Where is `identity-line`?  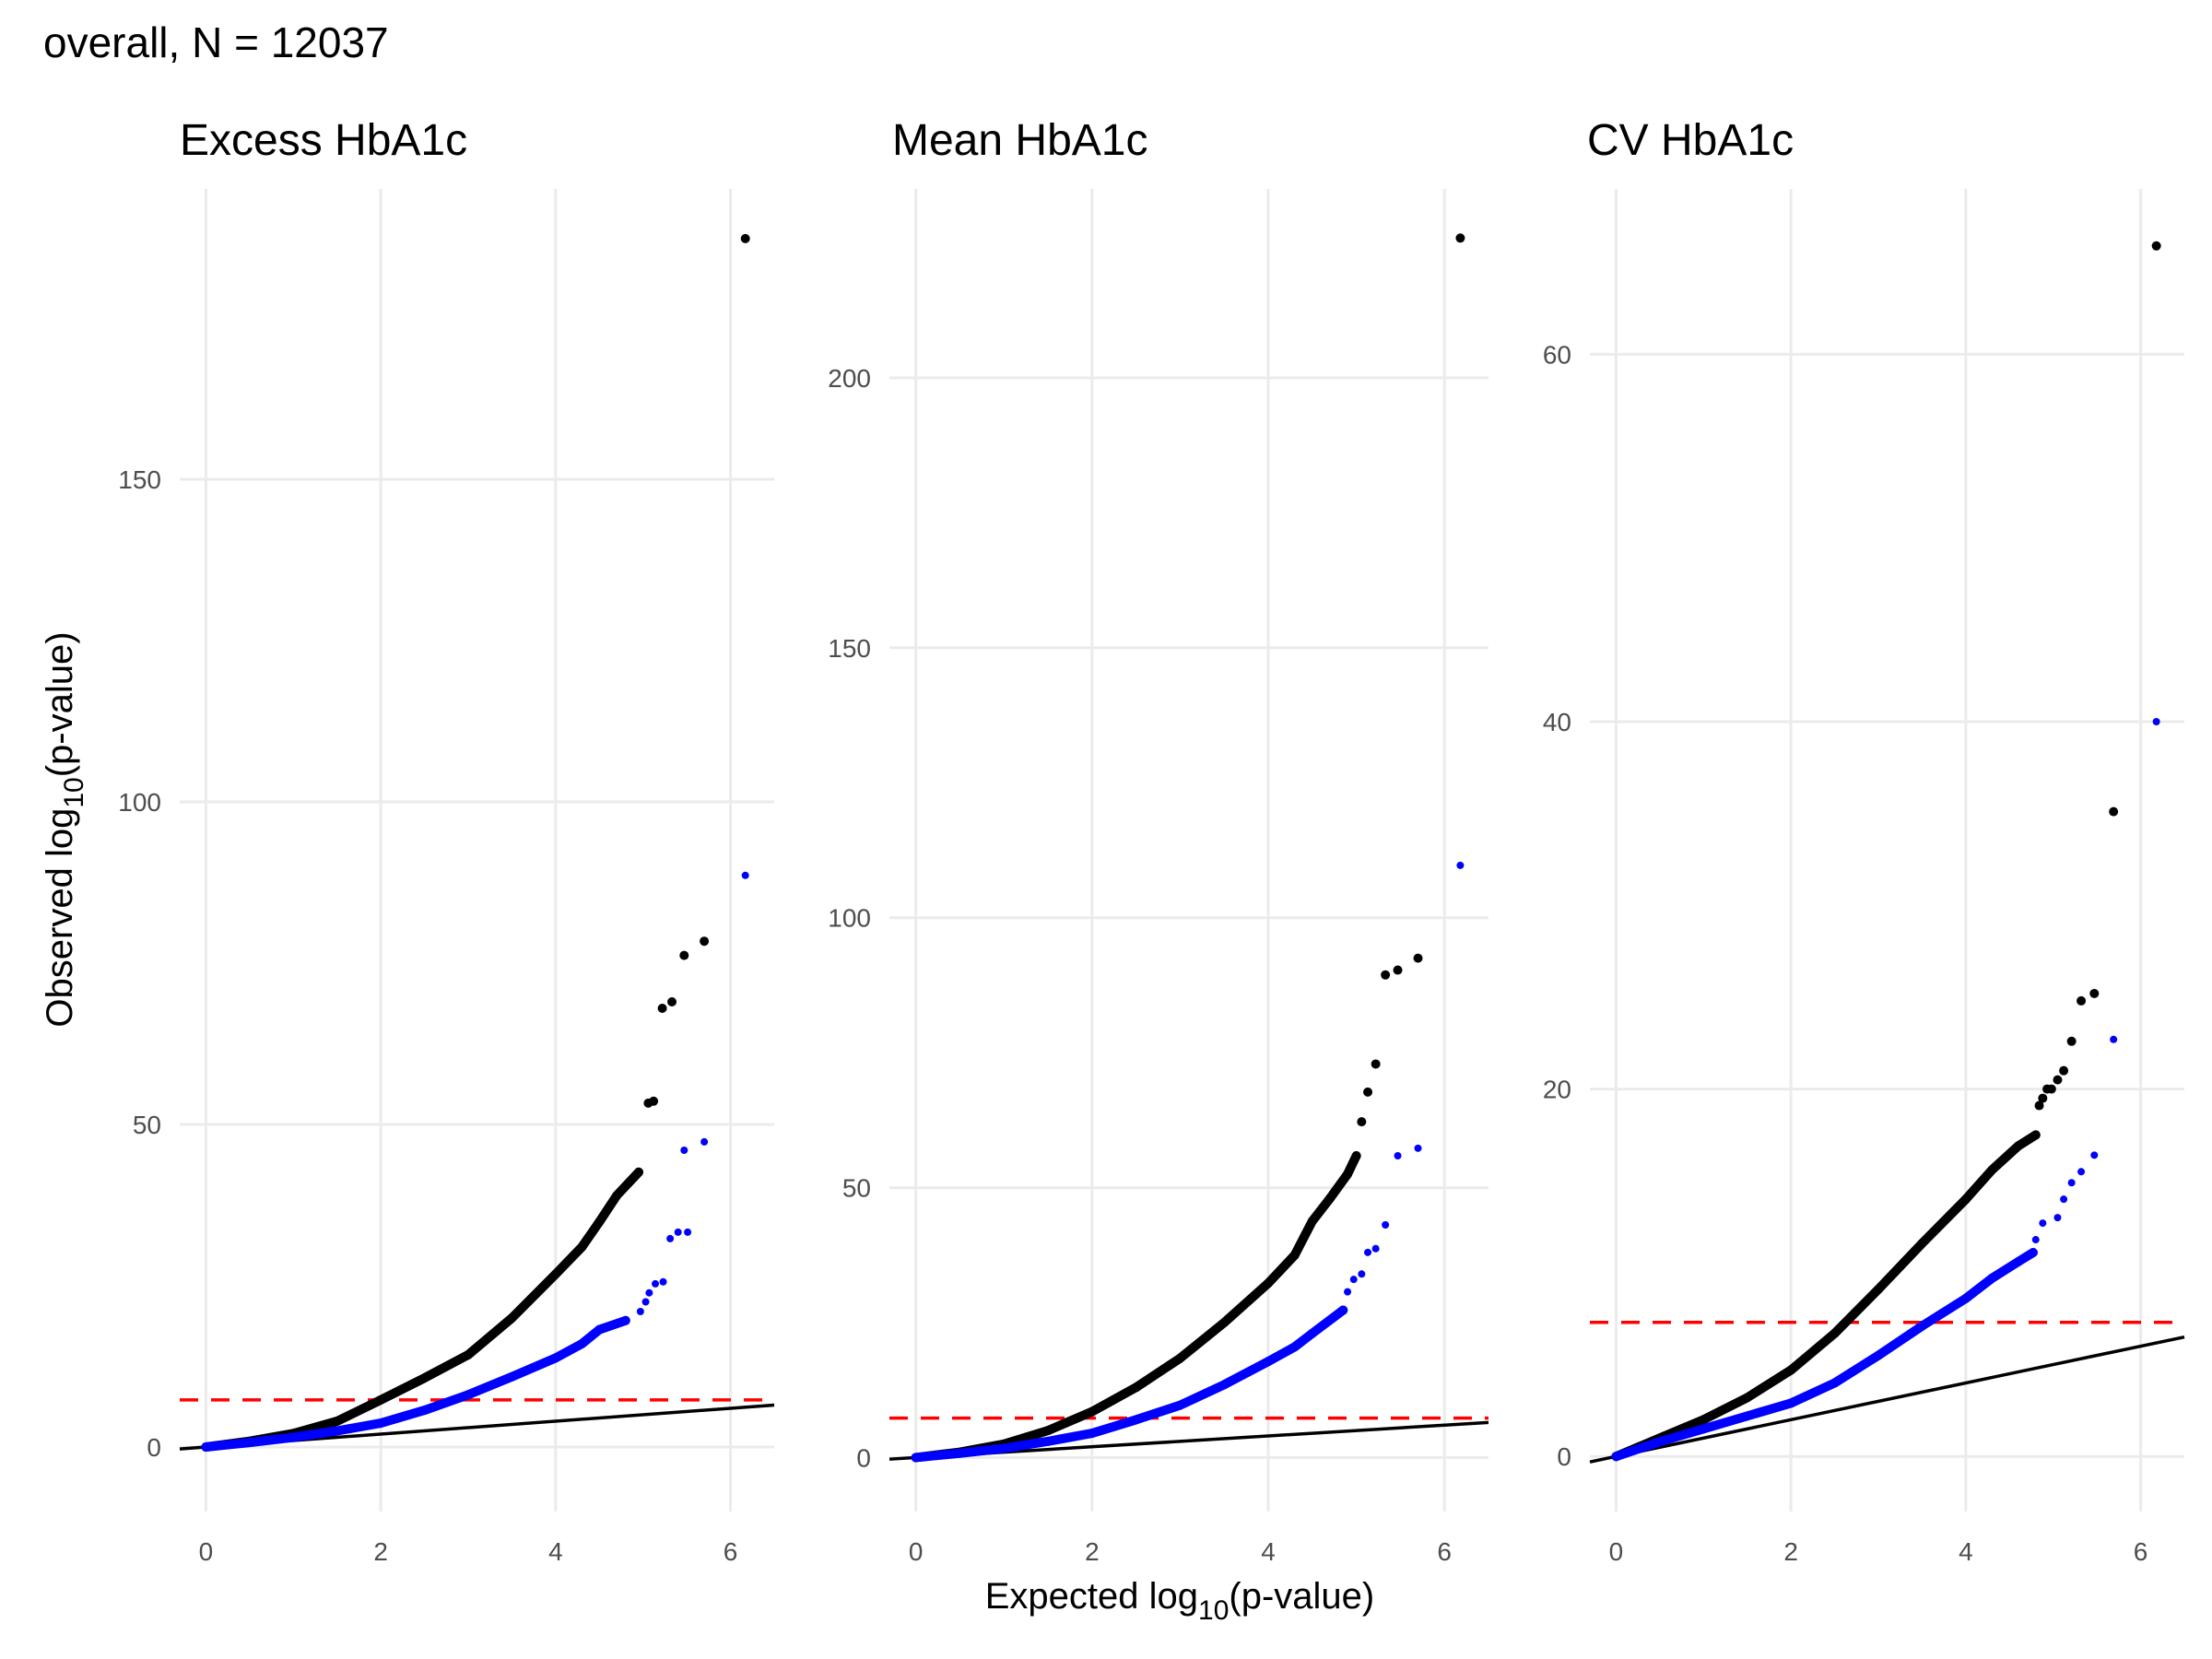
identity-line is located at coordinates (1887, 1399).